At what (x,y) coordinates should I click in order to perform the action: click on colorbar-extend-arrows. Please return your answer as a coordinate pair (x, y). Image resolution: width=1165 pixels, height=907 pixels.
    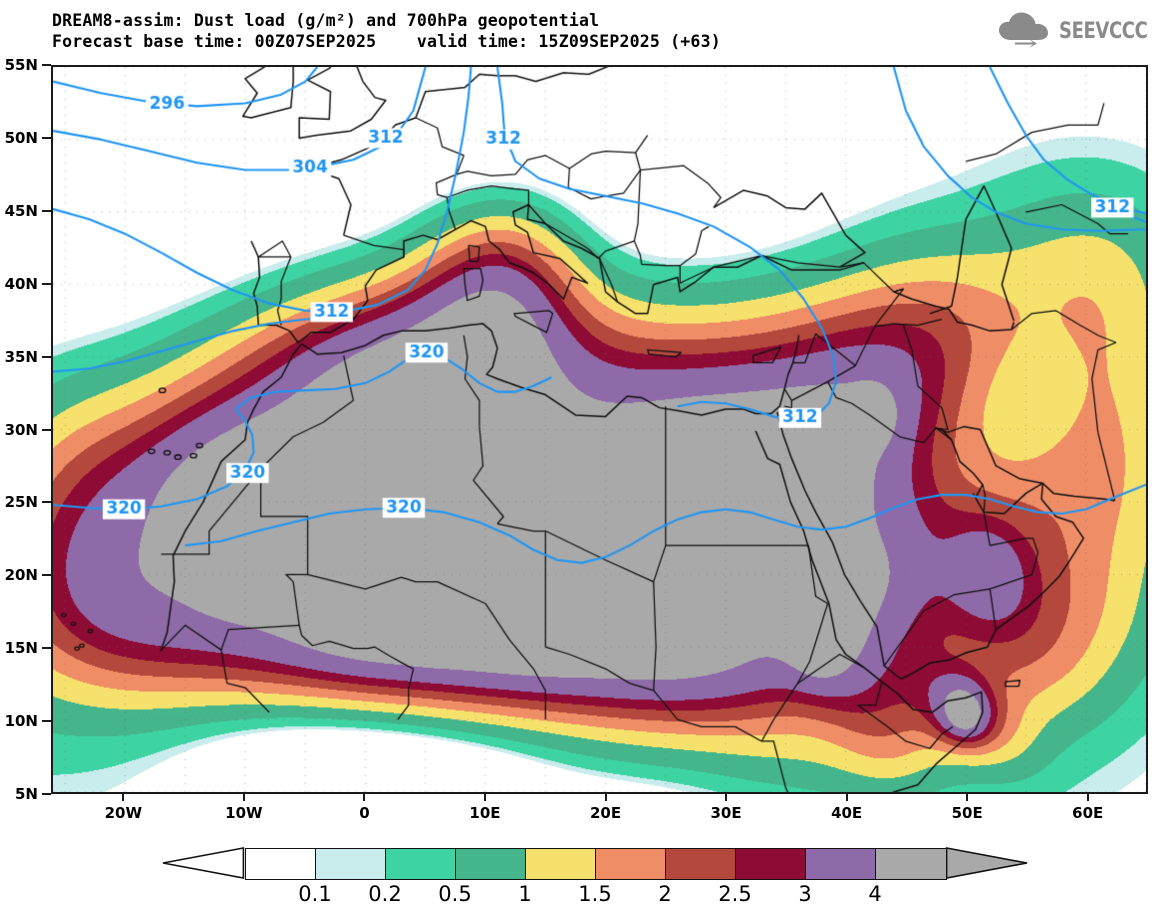
    Looking at the image, I should click on (595, 863).